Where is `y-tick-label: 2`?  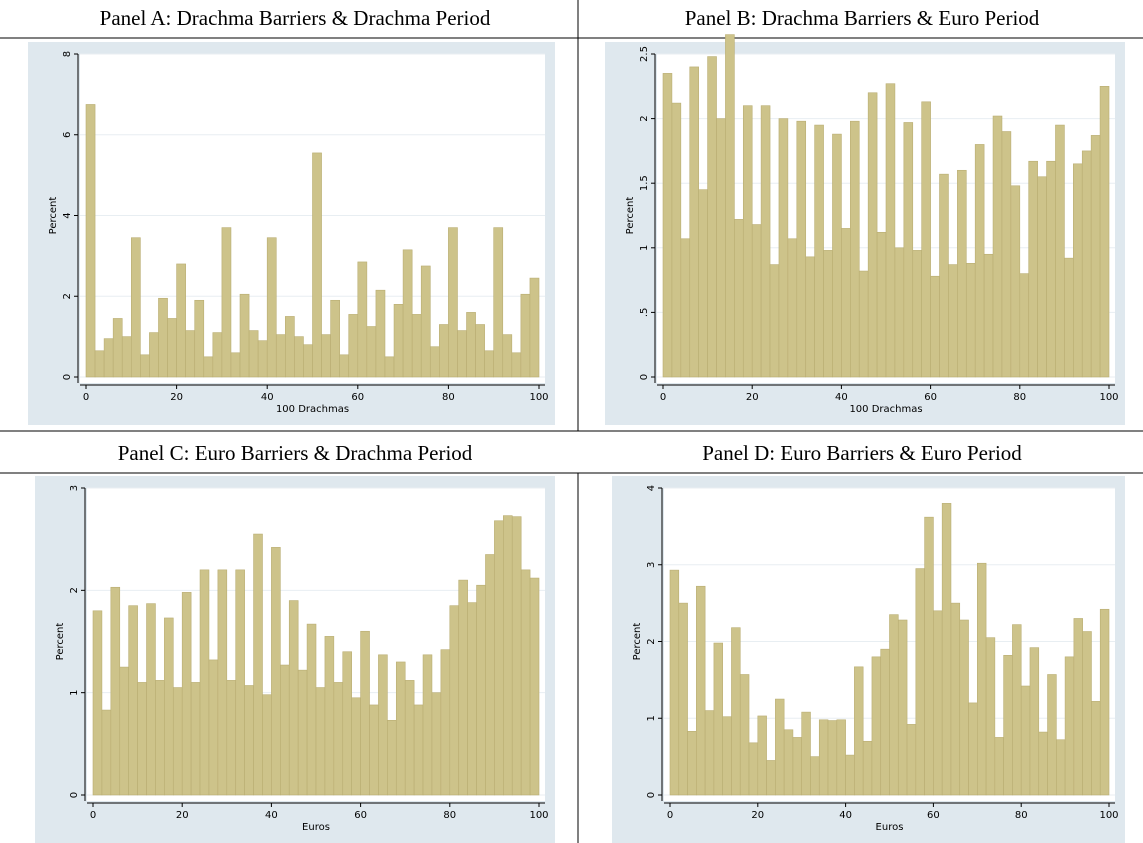 y-tick-label: 2 is located at coordinates (644, 118).